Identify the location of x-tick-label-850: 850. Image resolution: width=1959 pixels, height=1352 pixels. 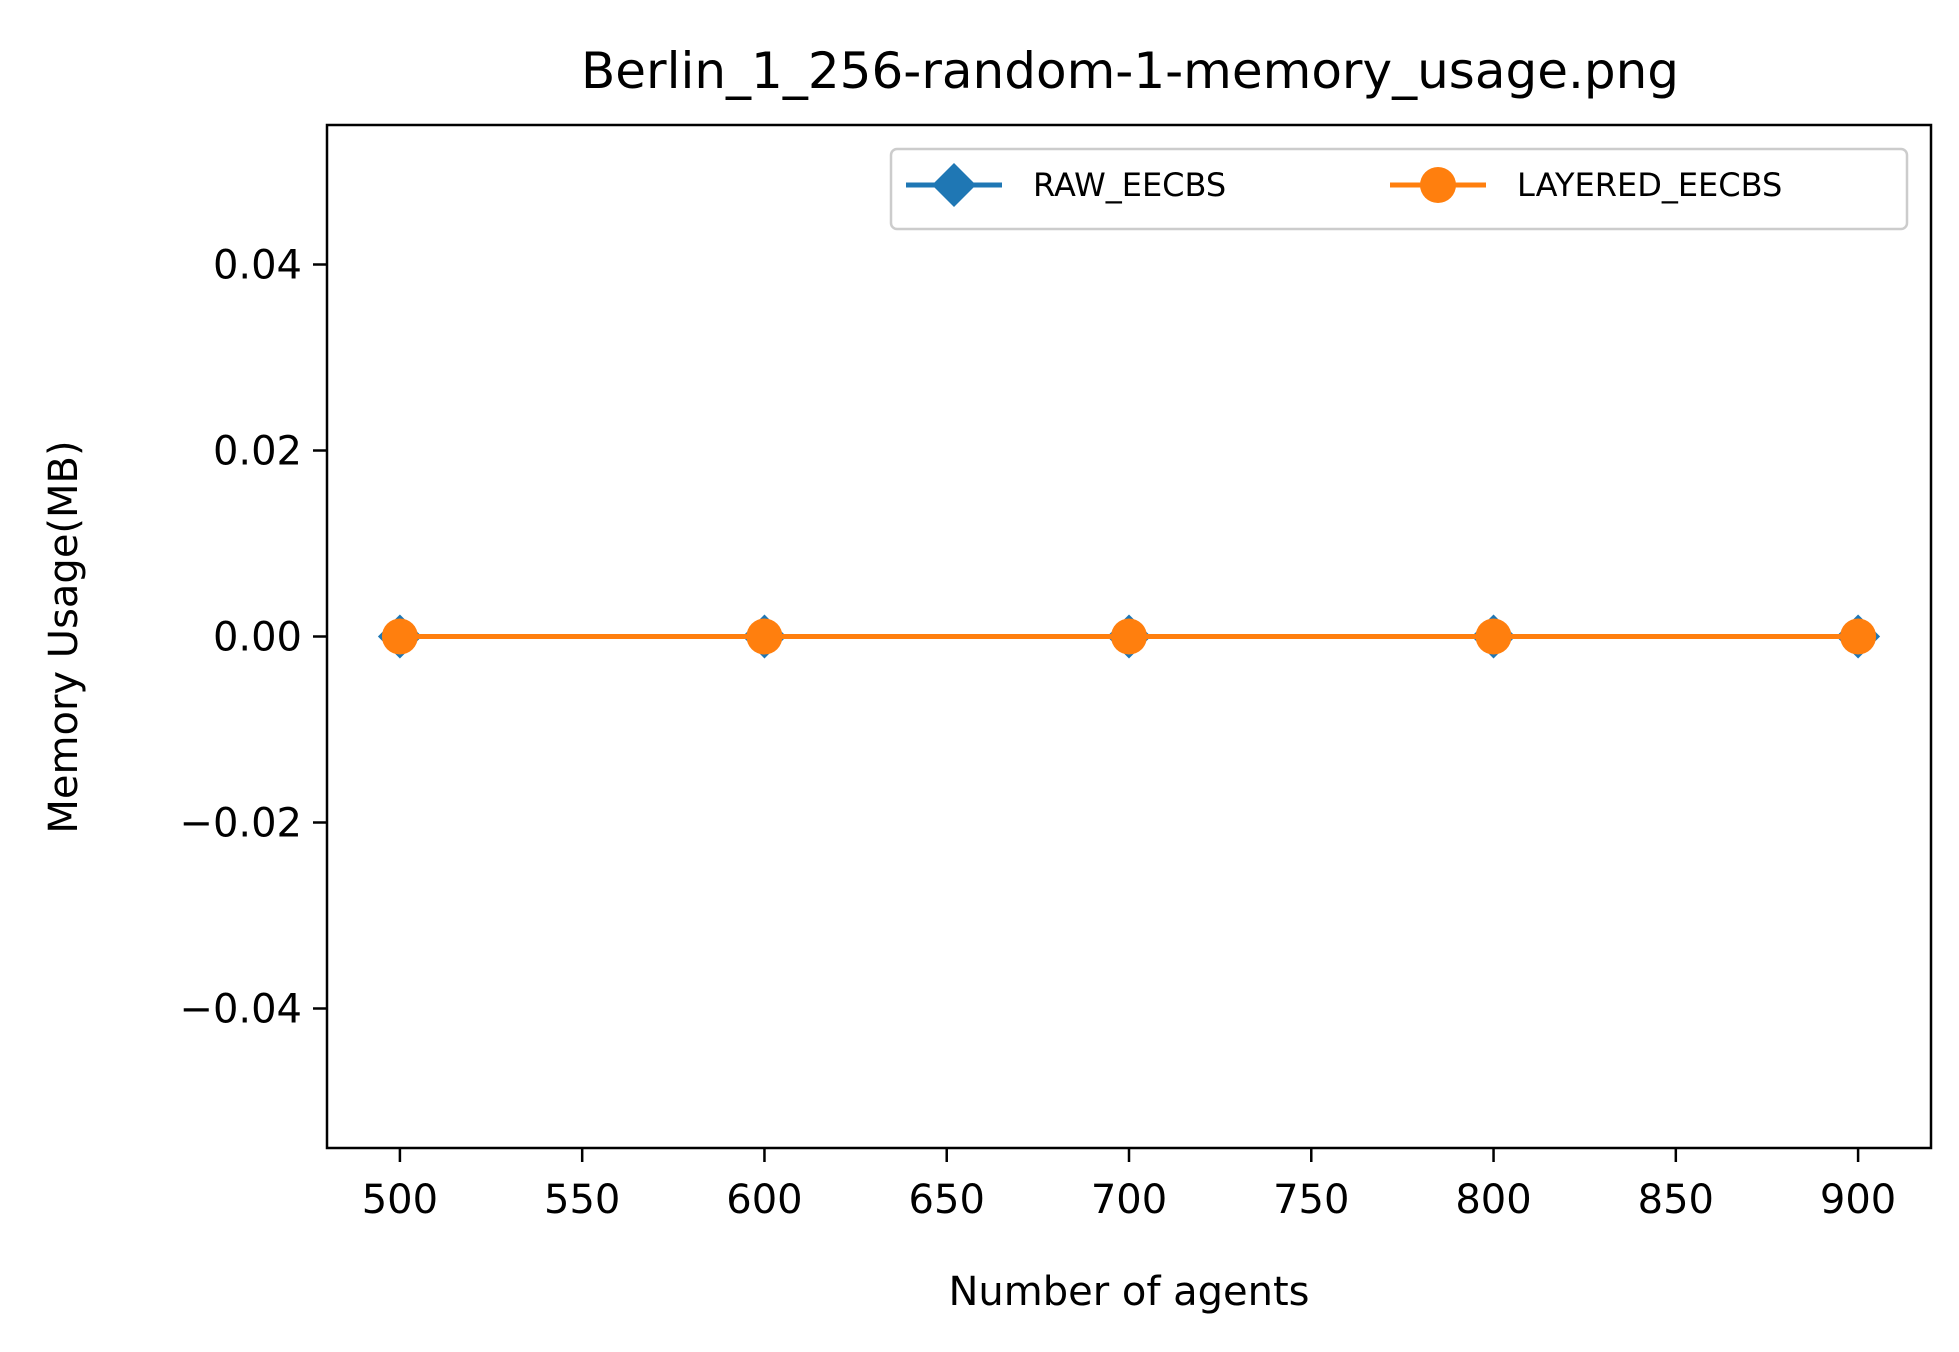
(1676, 1200).